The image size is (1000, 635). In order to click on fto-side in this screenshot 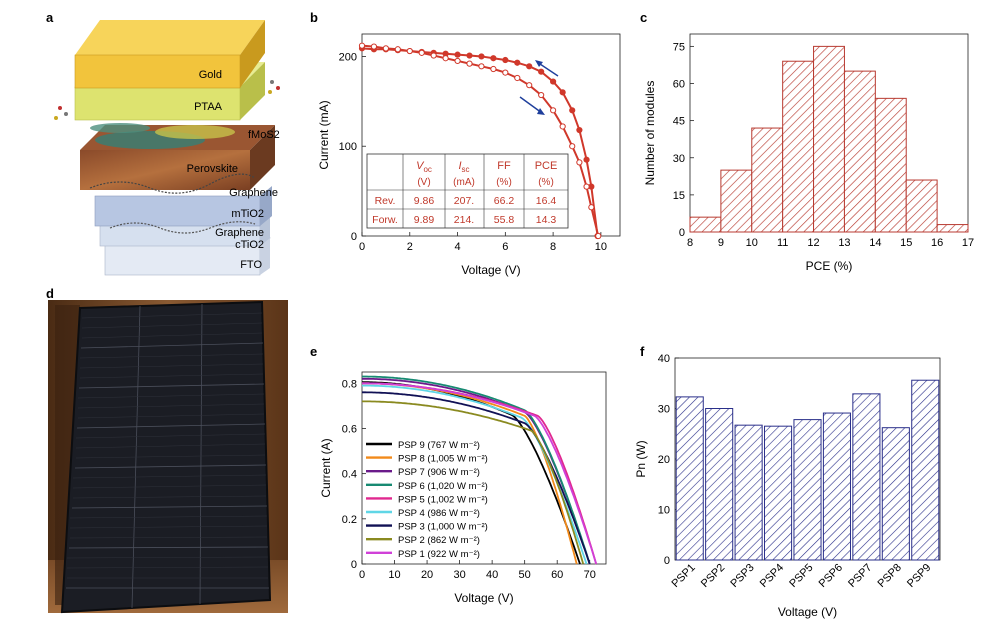, I will do `click(265, 256)`.